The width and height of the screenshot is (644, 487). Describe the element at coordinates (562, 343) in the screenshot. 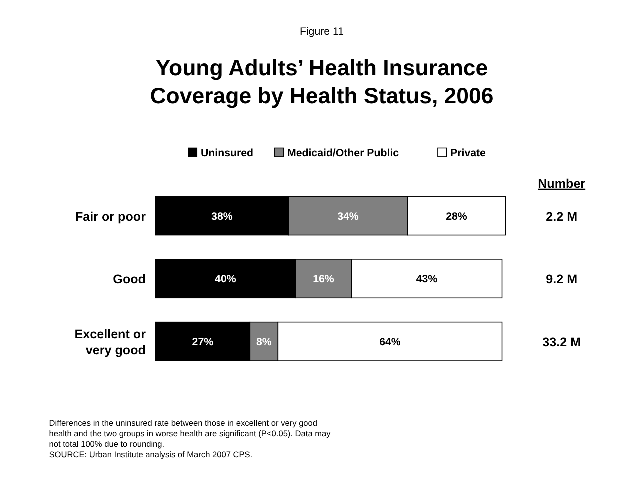

I see `text: 33.2 M` at that location.